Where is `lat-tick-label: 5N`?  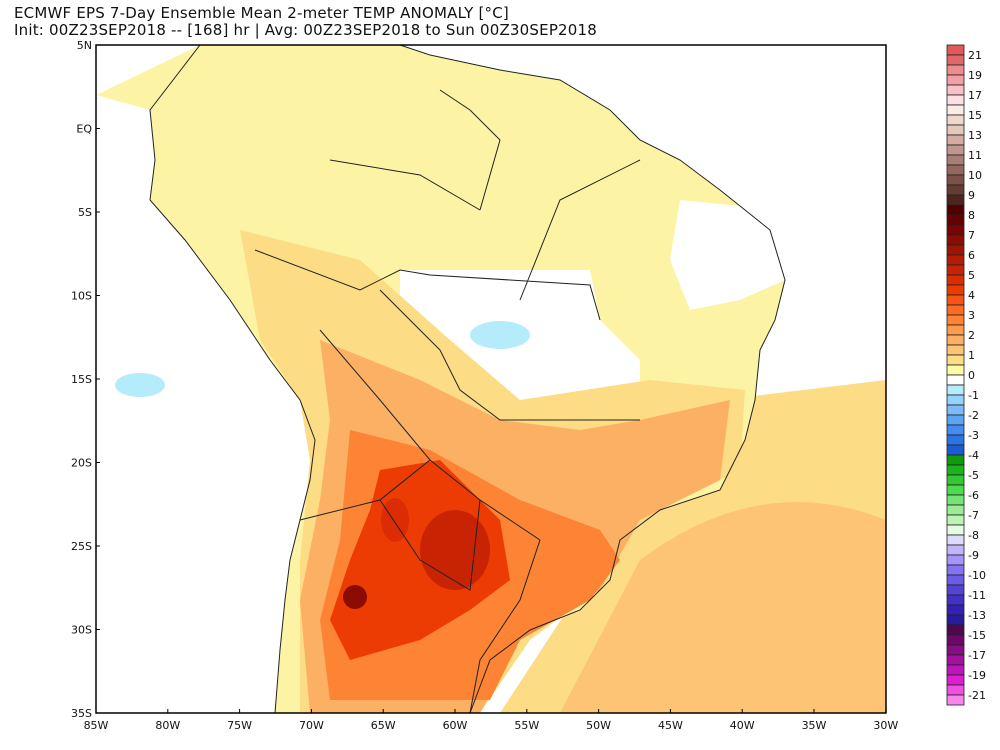 lat-tick-label: 5N is located at coordinates (84, 45).